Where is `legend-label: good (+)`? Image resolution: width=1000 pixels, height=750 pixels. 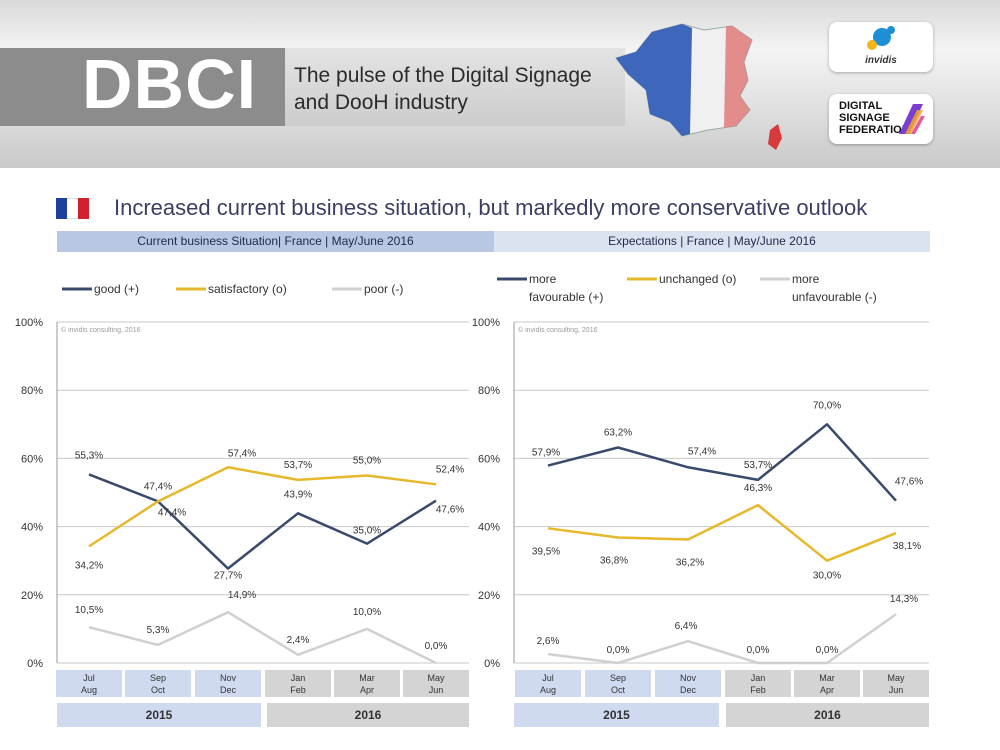
legend-label: good (+) is located at coordinates (116, 289).